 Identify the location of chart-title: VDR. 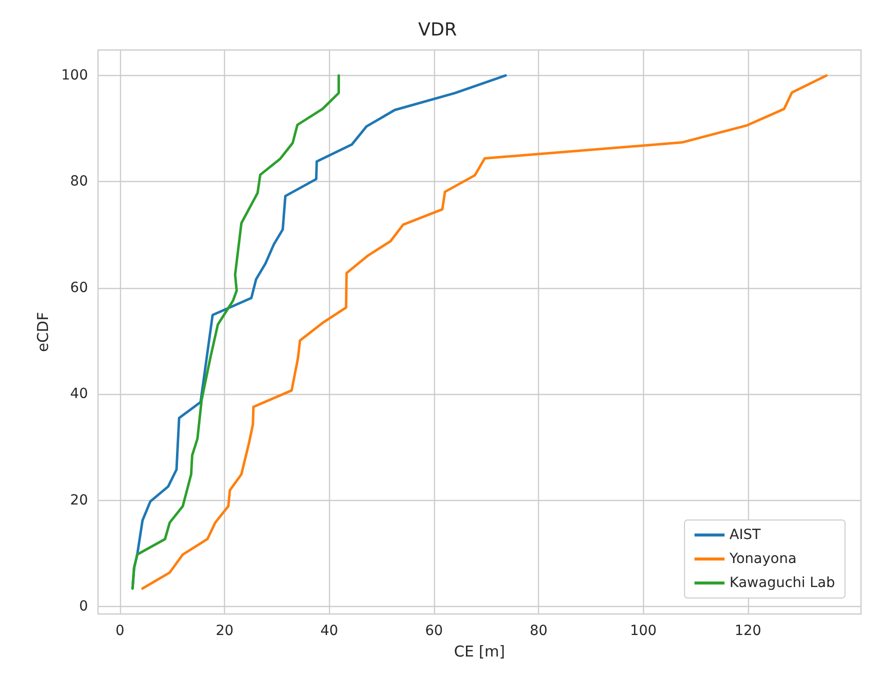
(437, 30).